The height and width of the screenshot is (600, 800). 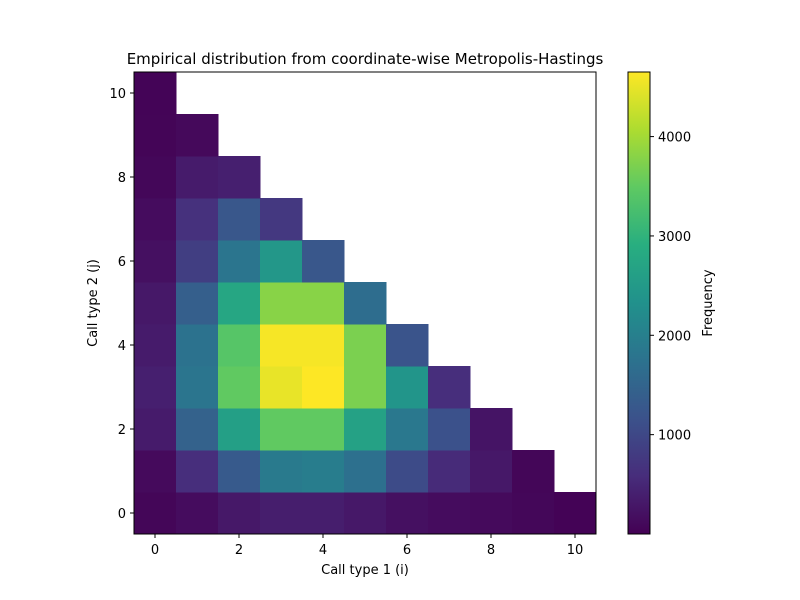 I want to click on y-tick-label: 6, so click(x=122, y=262).